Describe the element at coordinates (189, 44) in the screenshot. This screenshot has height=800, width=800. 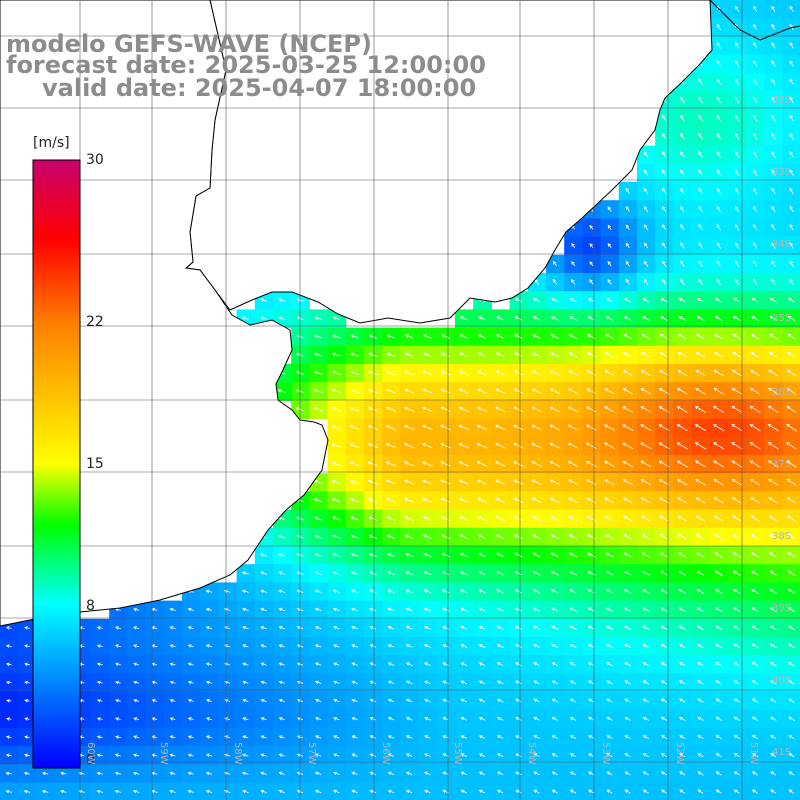
I see `model-title: modelo GEFS-WAVE (NCEP)` at that location.